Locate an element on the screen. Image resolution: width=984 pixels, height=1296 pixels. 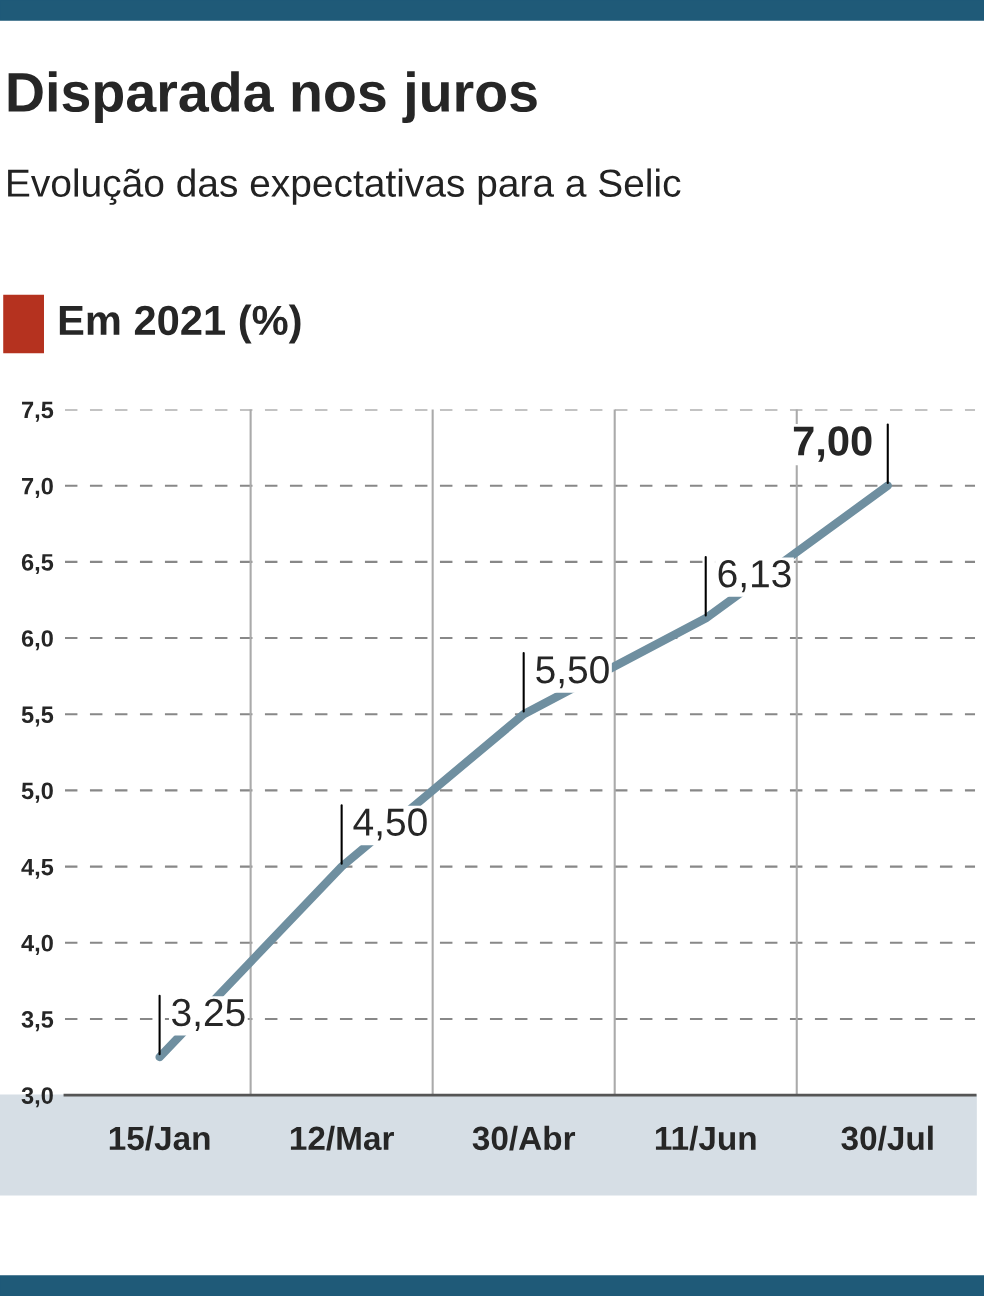
y-tick-label: 3,0 is located at coordinates (37, 1097).